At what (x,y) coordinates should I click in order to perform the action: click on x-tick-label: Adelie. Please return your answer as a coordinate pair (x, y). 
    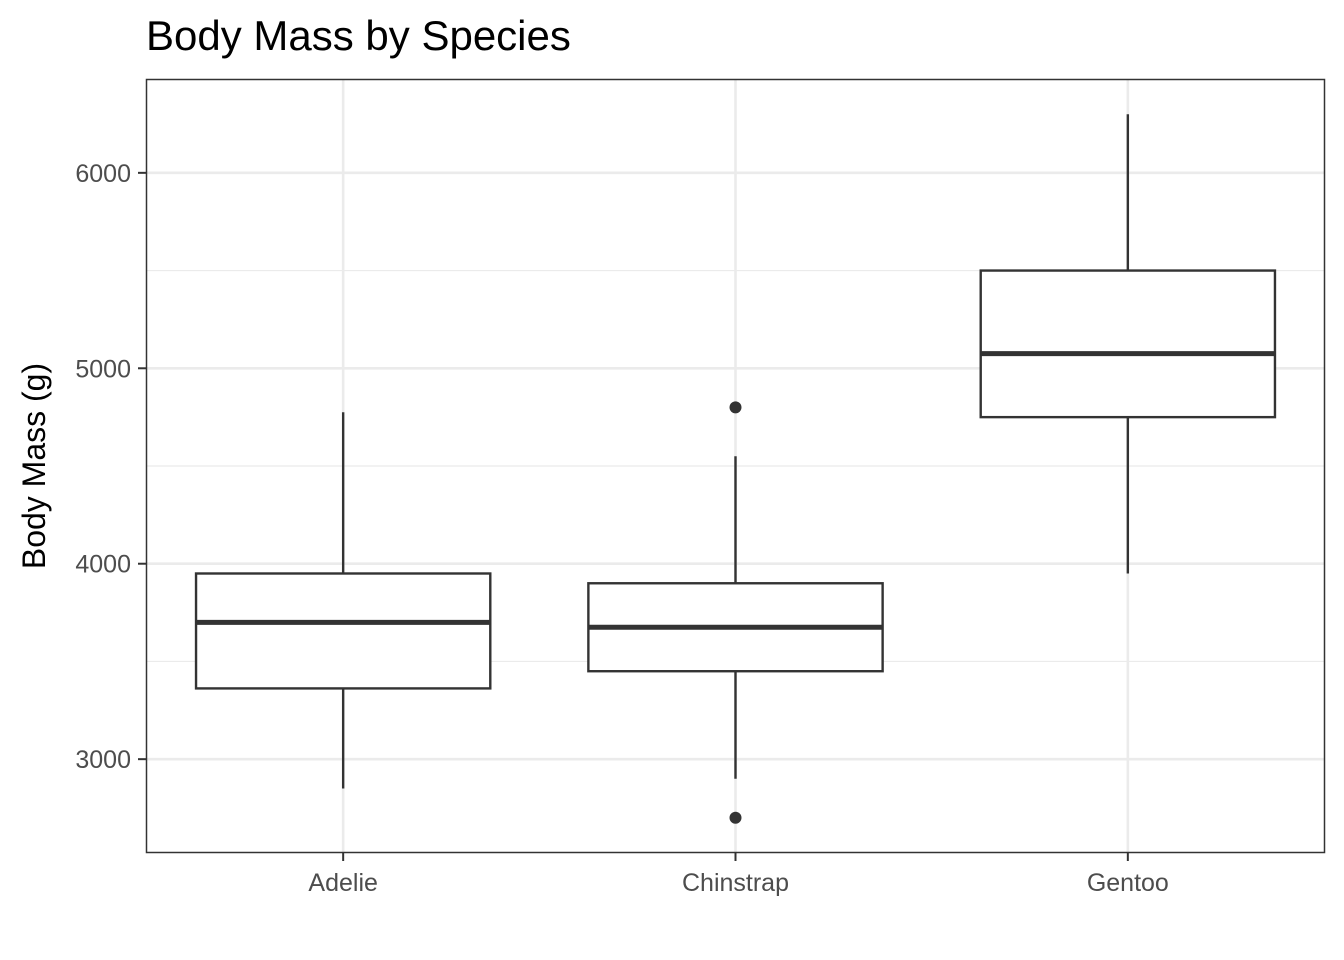
    Looking at the image, I should click on (343, 883).